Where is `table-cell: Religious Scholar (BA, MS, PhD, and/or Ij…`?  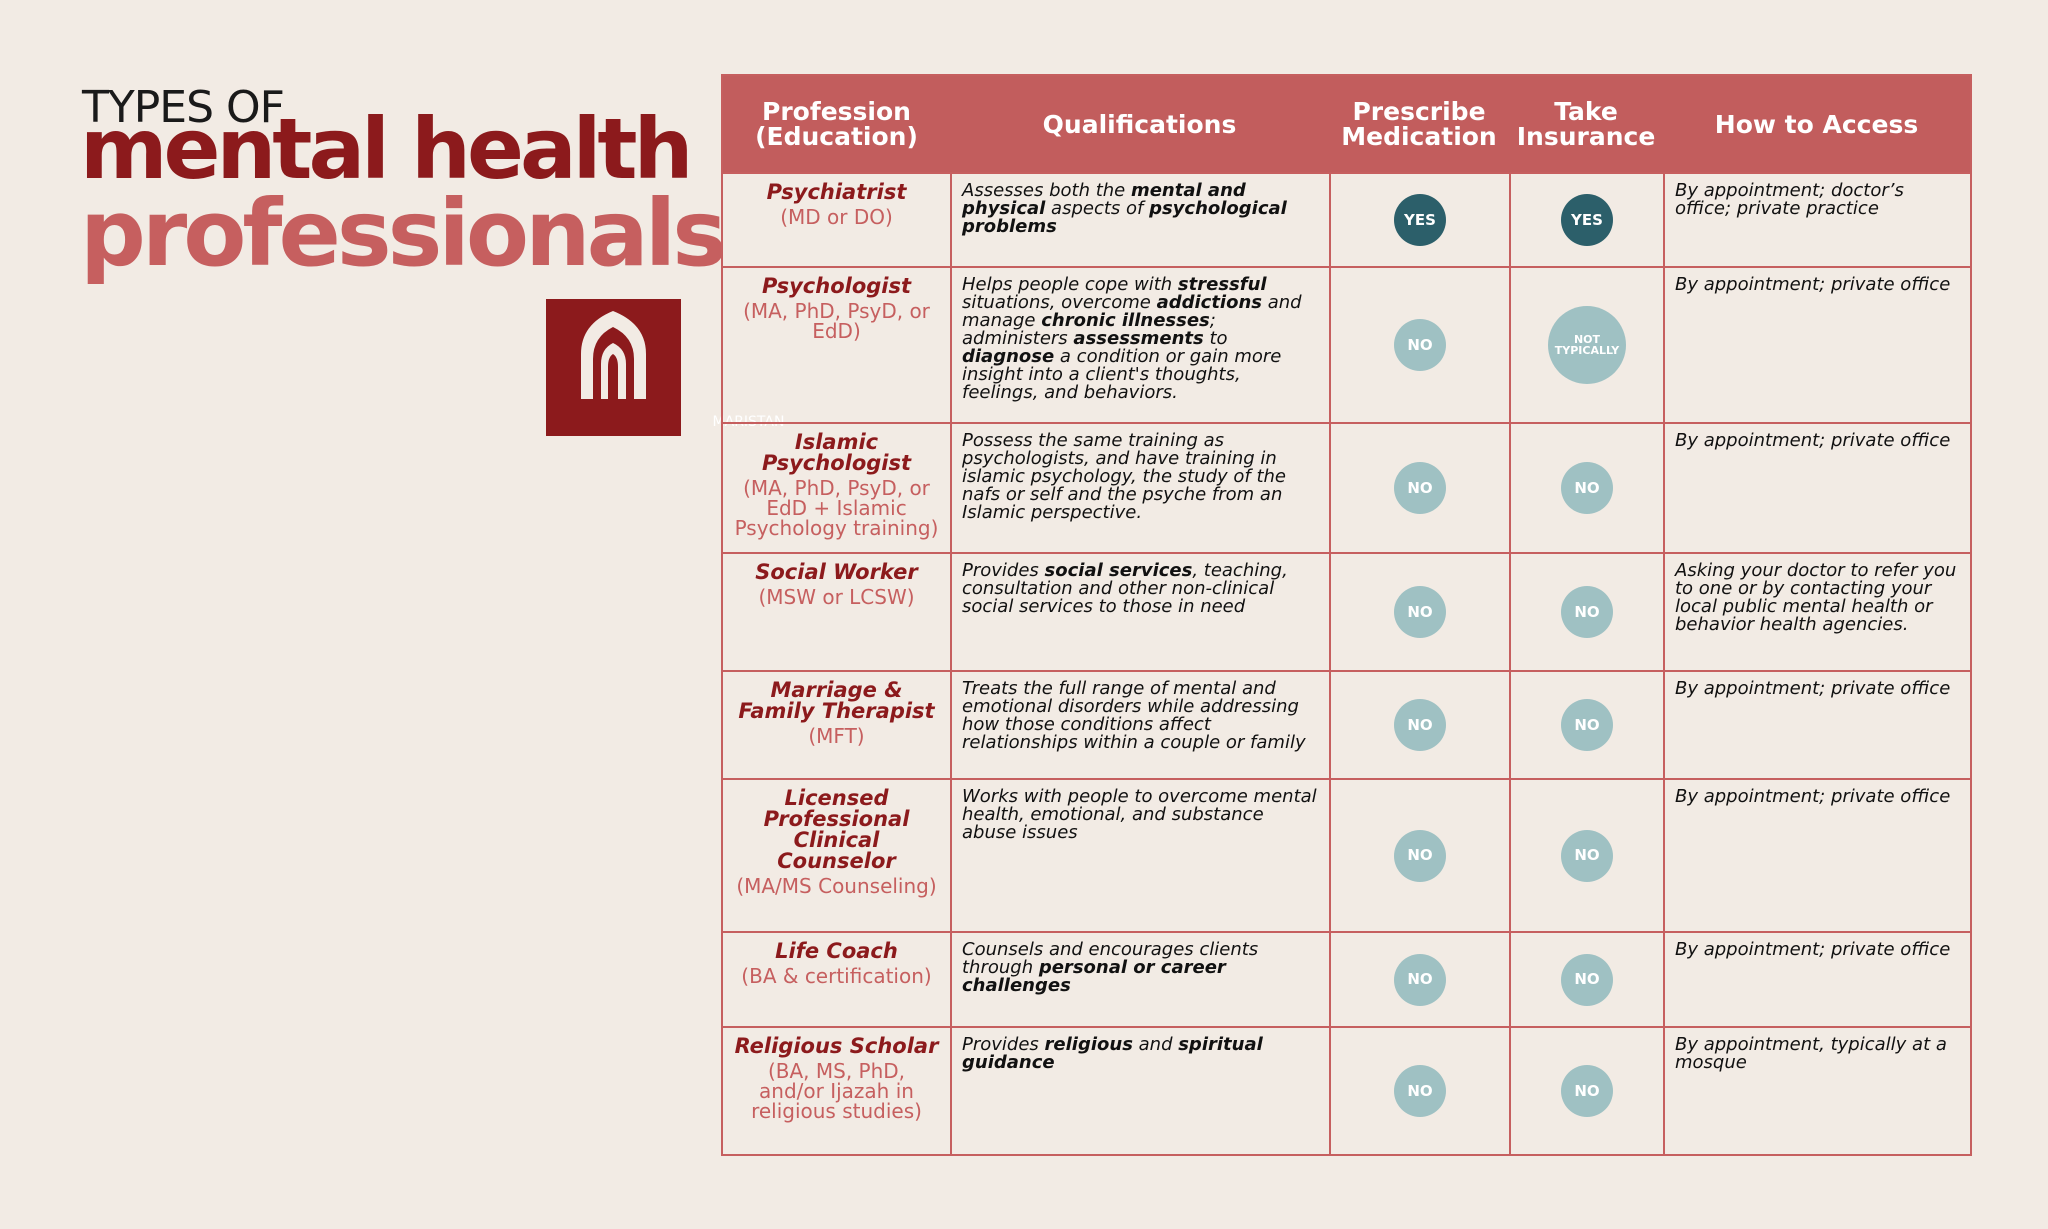 table-cell: Religious Scholar (BA, MS, PhD, and/or Ij… is located at coordinates (836, 1091).